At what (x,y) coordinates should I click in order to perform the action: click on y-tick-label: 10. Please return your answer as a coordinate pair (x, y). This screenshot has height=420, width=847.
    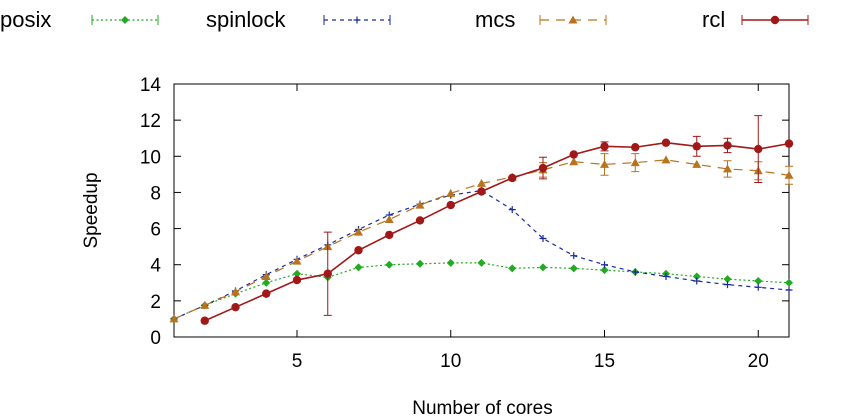
    Looking at the image, I should click on (150, 157).